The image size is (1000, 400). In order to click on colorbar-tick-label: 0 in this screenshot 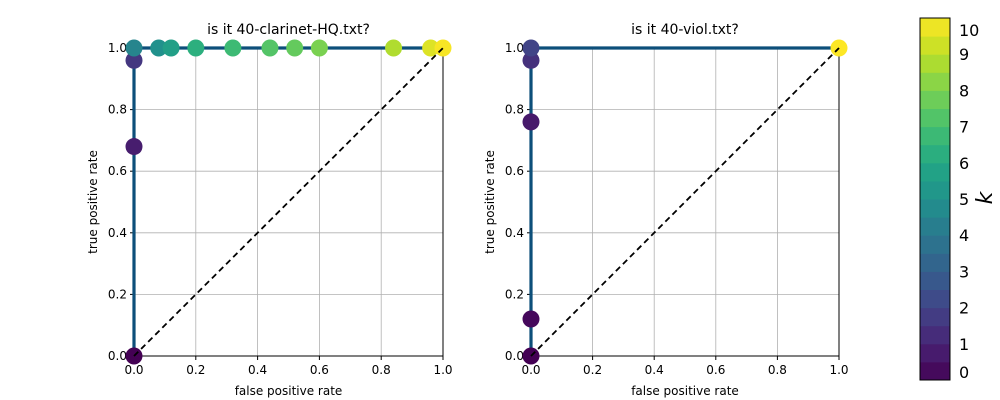, I will do `click(964, 372)`.